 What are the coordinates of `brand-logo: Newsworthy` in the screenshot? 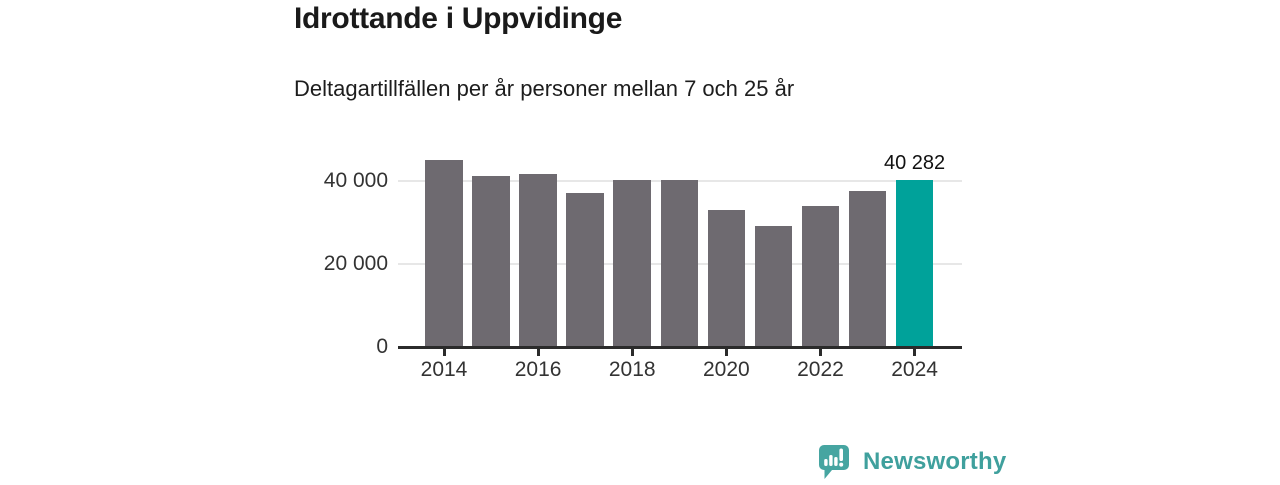 It's located at (912, 462).